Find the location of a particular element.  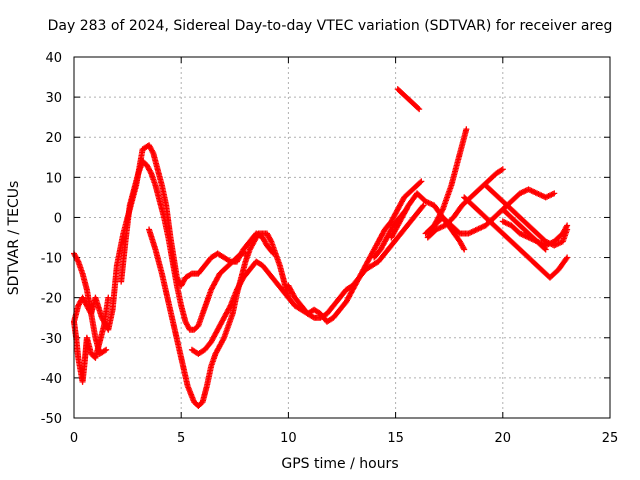

y-tick-label: -20 is located at coordinates (51, 299).